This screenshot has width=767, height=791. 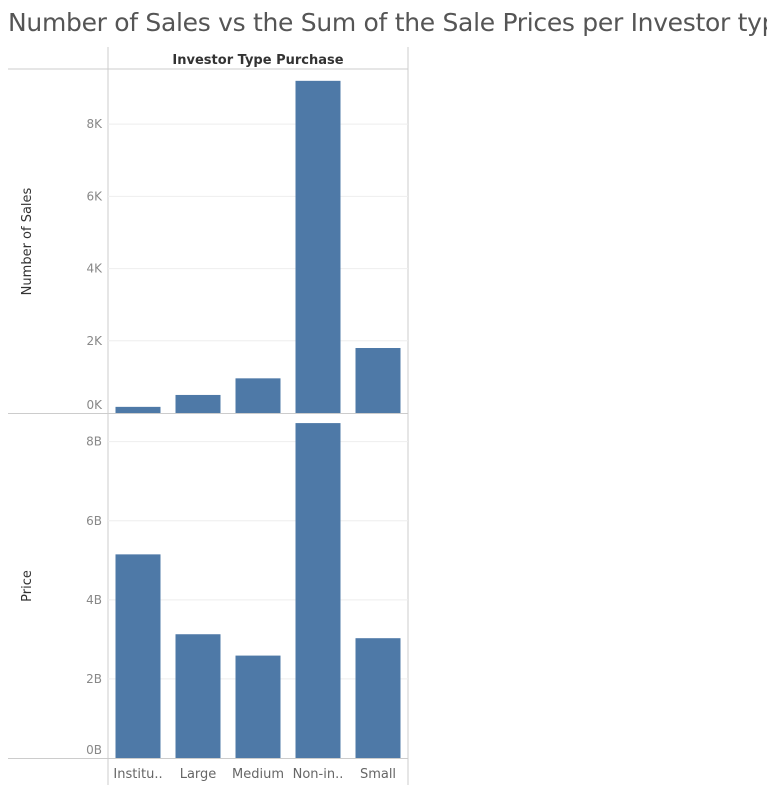 I want to click on y-tick-label: 8K, so click(x=94, y=124).